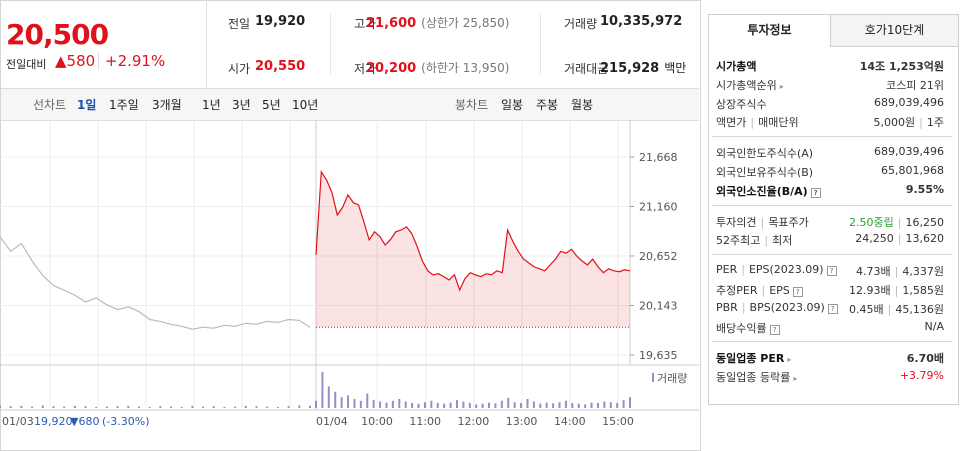 Image resolution: width=961 pixels, height=451 pixels. What do you see at coordinates (641, 21) in the screenshot?
I see `summary-value: 10,335,972` at bounding box center [641, 21].